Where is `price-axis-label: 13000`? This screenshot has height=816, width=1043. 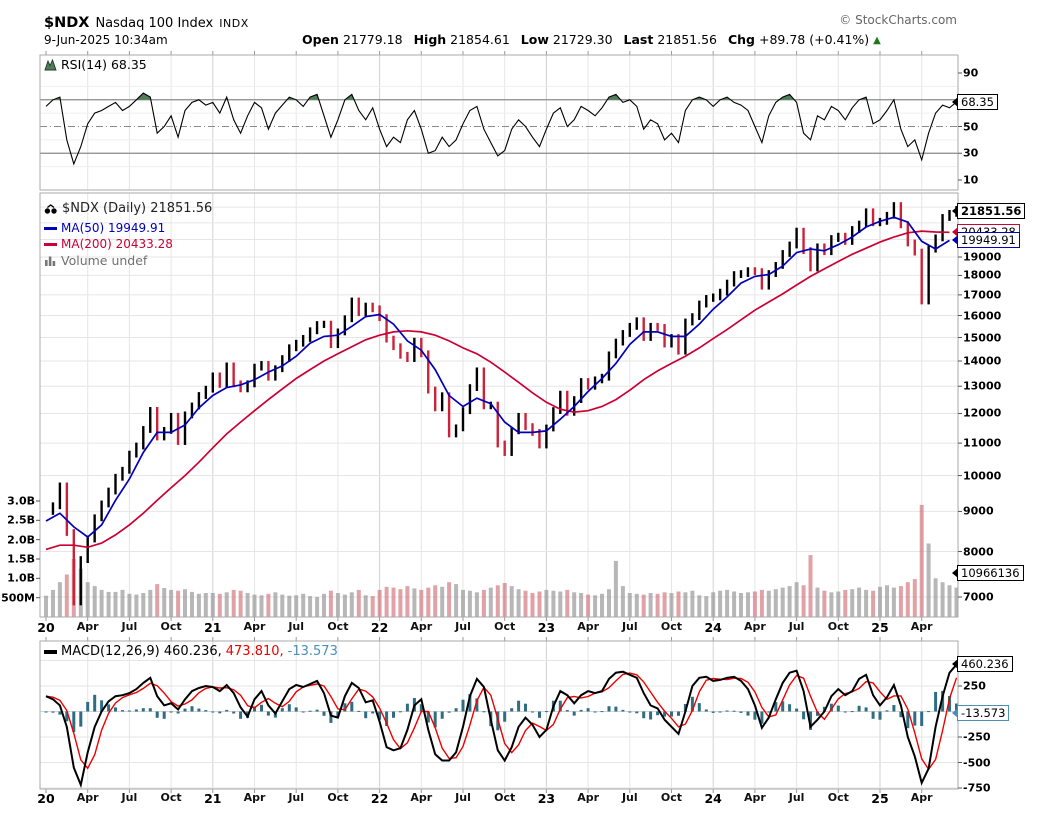 price-axis-label: 13000 is located at coordinates (982, 386).